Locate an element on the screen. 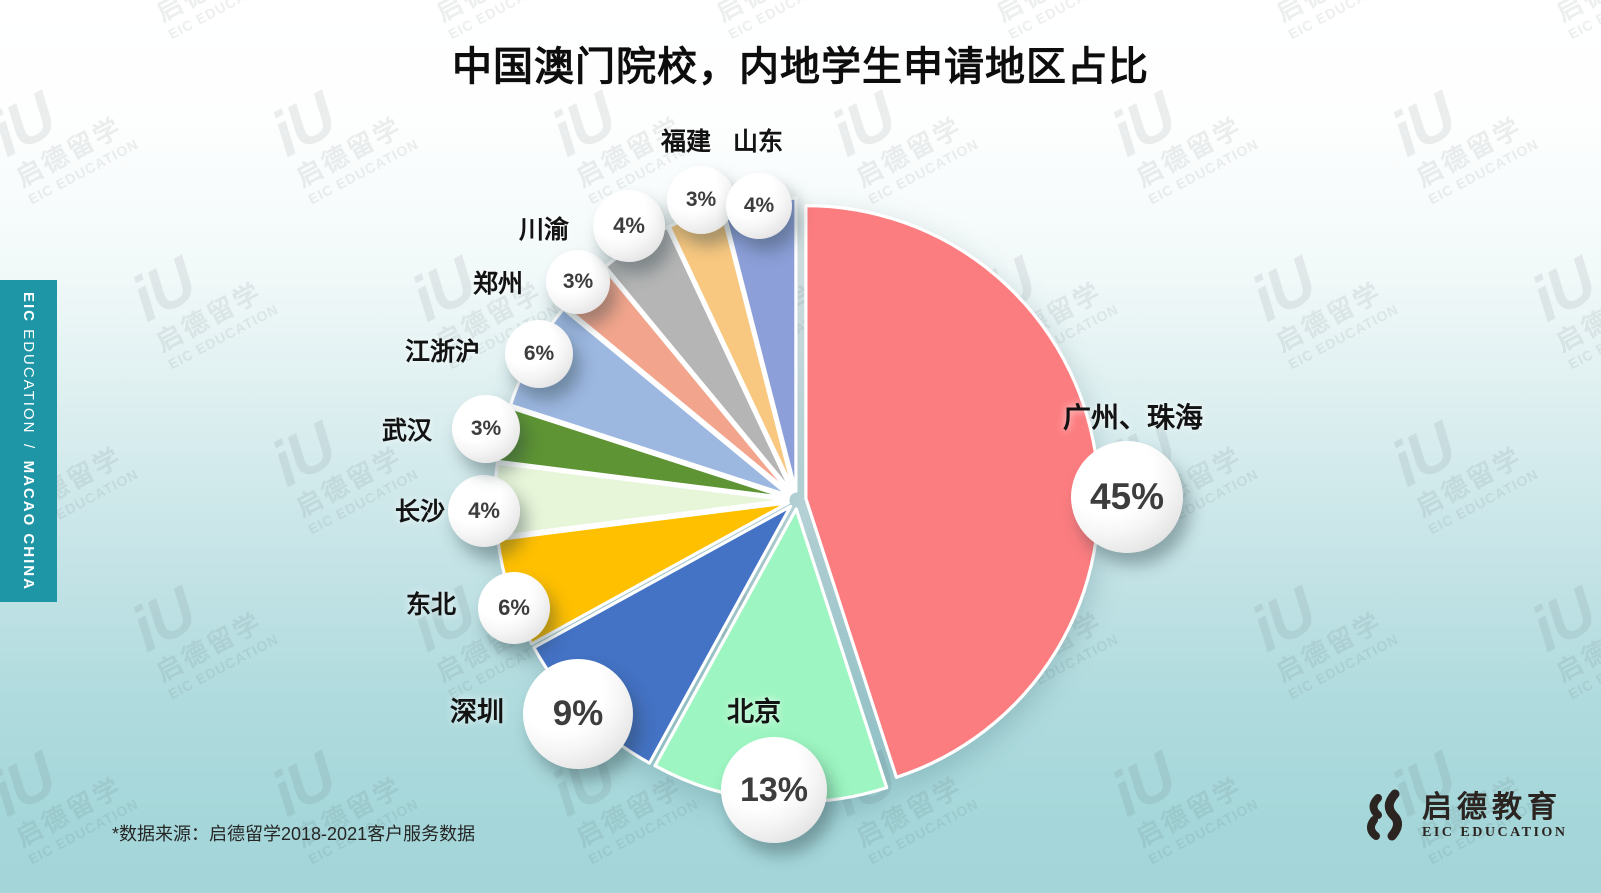 This screenshot has width=1601, height=893. brand-logo: 启德教育 EIC EDUCATION is located at coordinates (1464, 816).